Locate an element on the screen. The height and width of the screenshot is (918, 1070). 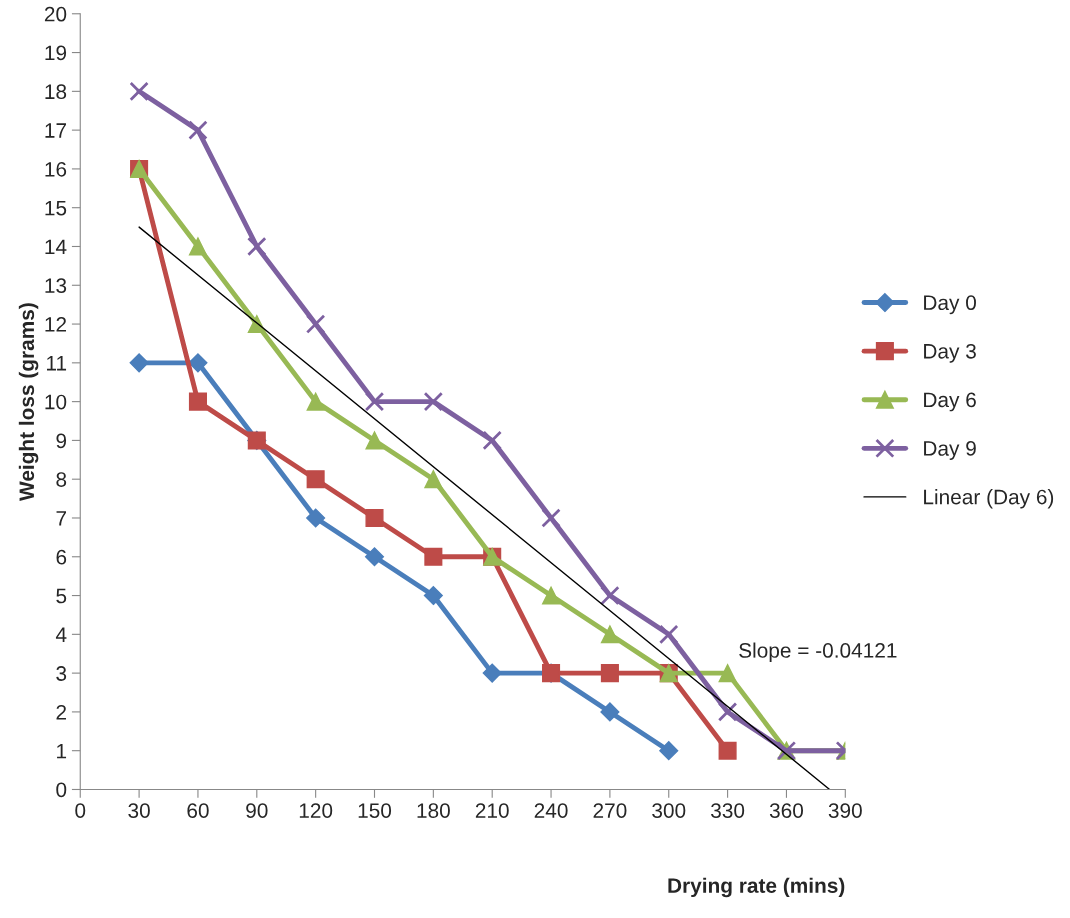
y-tick-label: 13 is located at coordinates (56, 286).